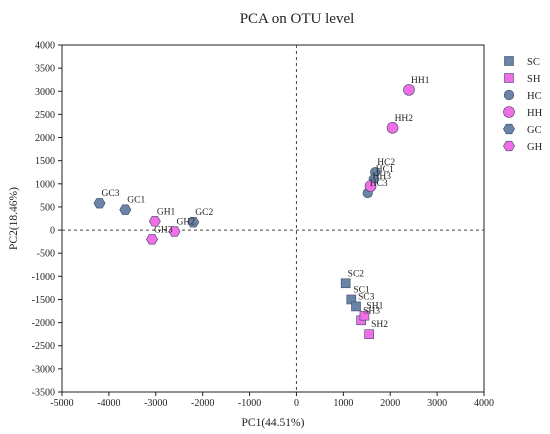 This screenshot has width=550, height=434. Describe the element at coordinates (43, 300) in the screenshot. I see `y-tick-label: -1500` at that location.